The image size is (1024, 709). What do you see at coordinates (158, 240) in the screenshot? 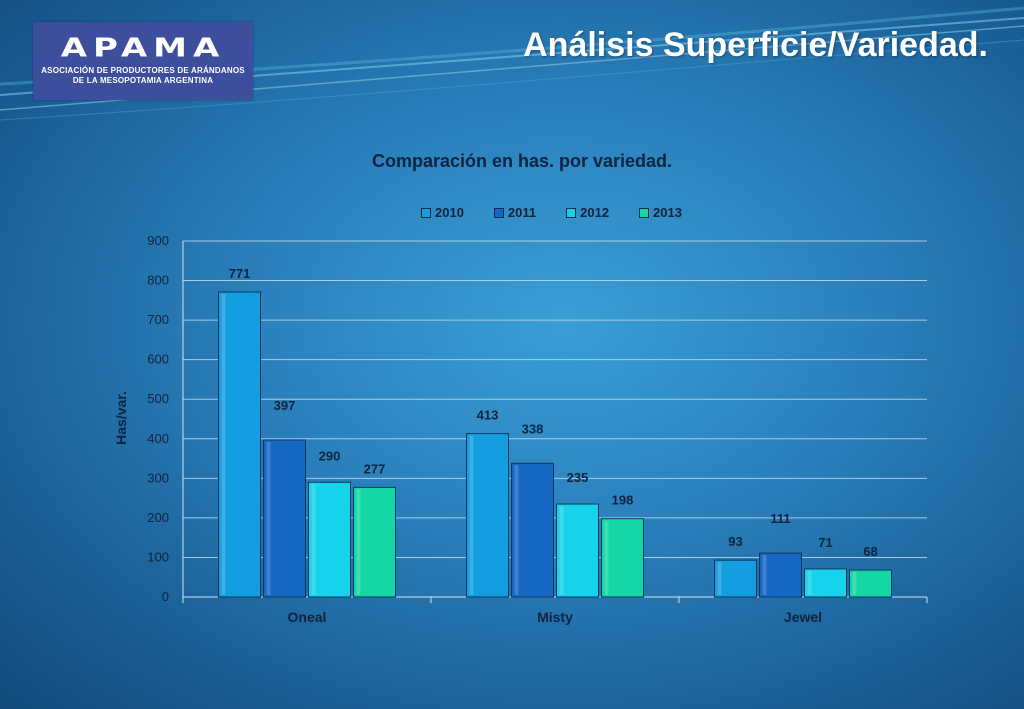
I see `y-tick-label-900: 900` at bounding box center [158, 240].